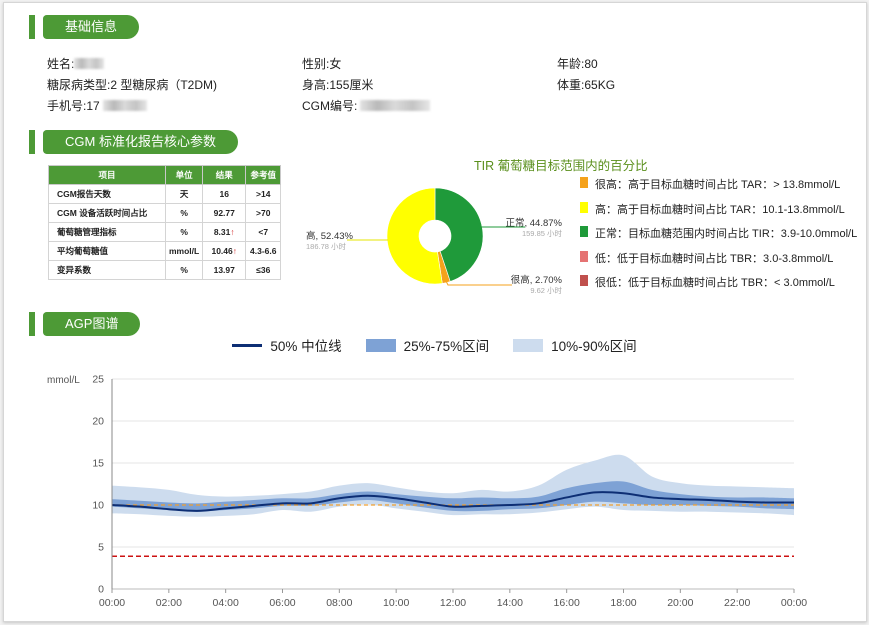 The height and width of the screenshot is (625, 869). What do you see at coordinates (98, 422) in the screenshot?
I see `y-tick-label: 20` at bounding box center [98, 422].